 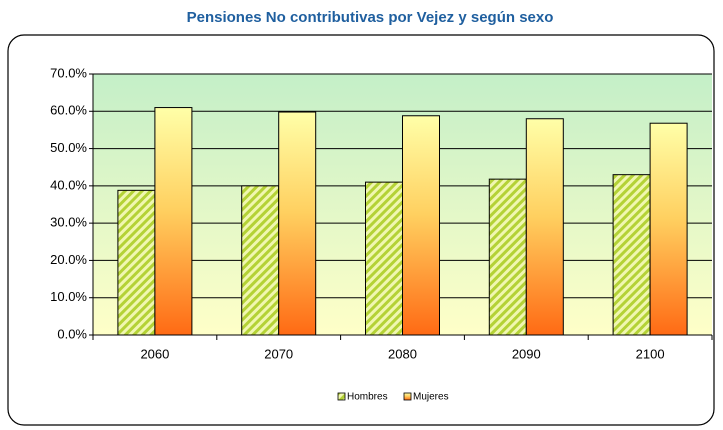 What do you see at coordinates (68, 110) in the screenshot?
I see `y-tick-label: 60.0%` at bounding box center [68, 110].